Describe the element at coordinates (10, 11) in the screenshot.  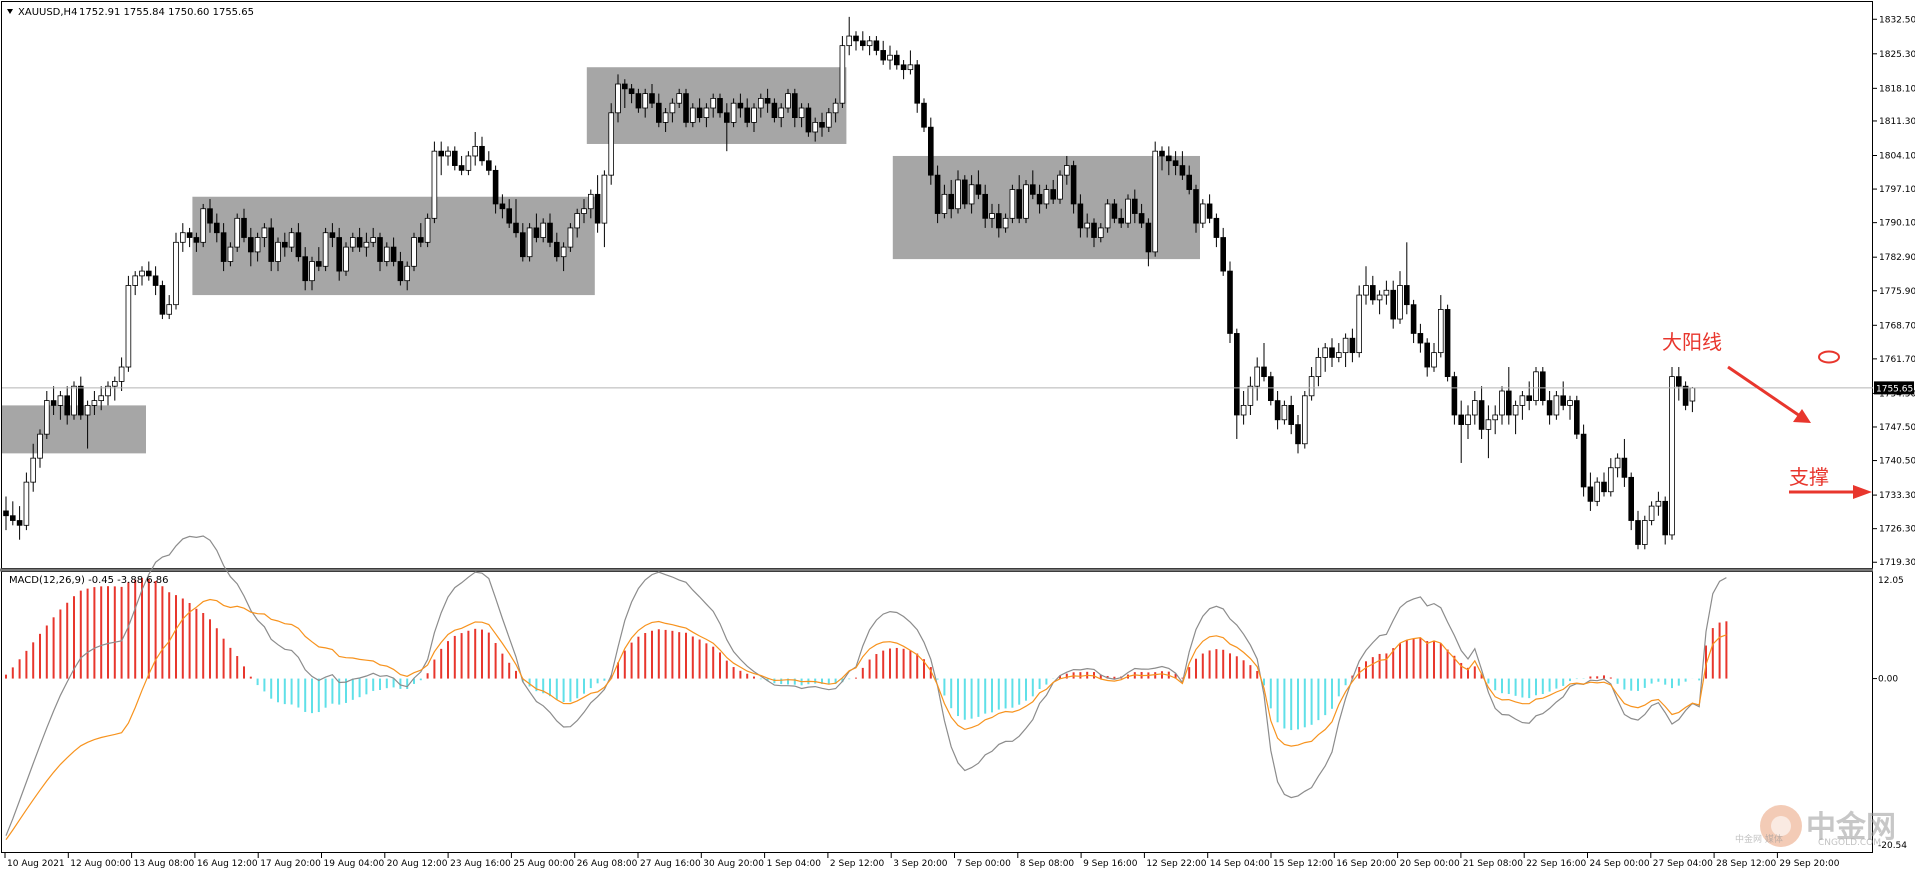
I see `symbol-dropdown-icon` at that location.